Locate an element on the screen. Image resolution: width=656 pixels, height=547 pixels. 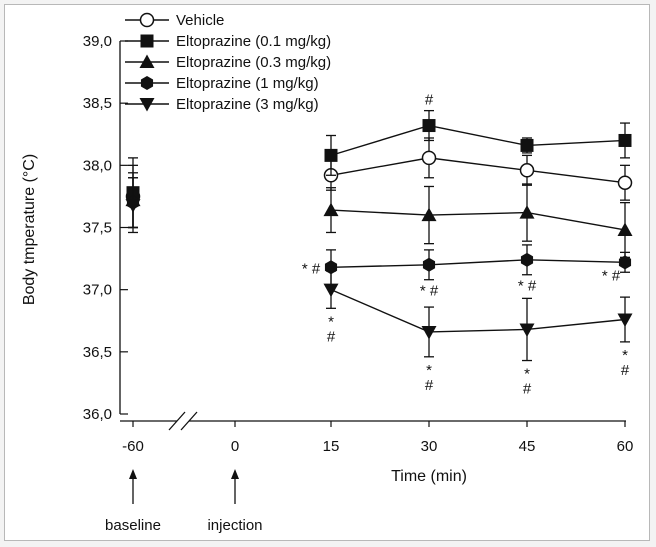
legend-item: Eltoprazine (0.3 mg/kg) is located at coordinates (228, 62).